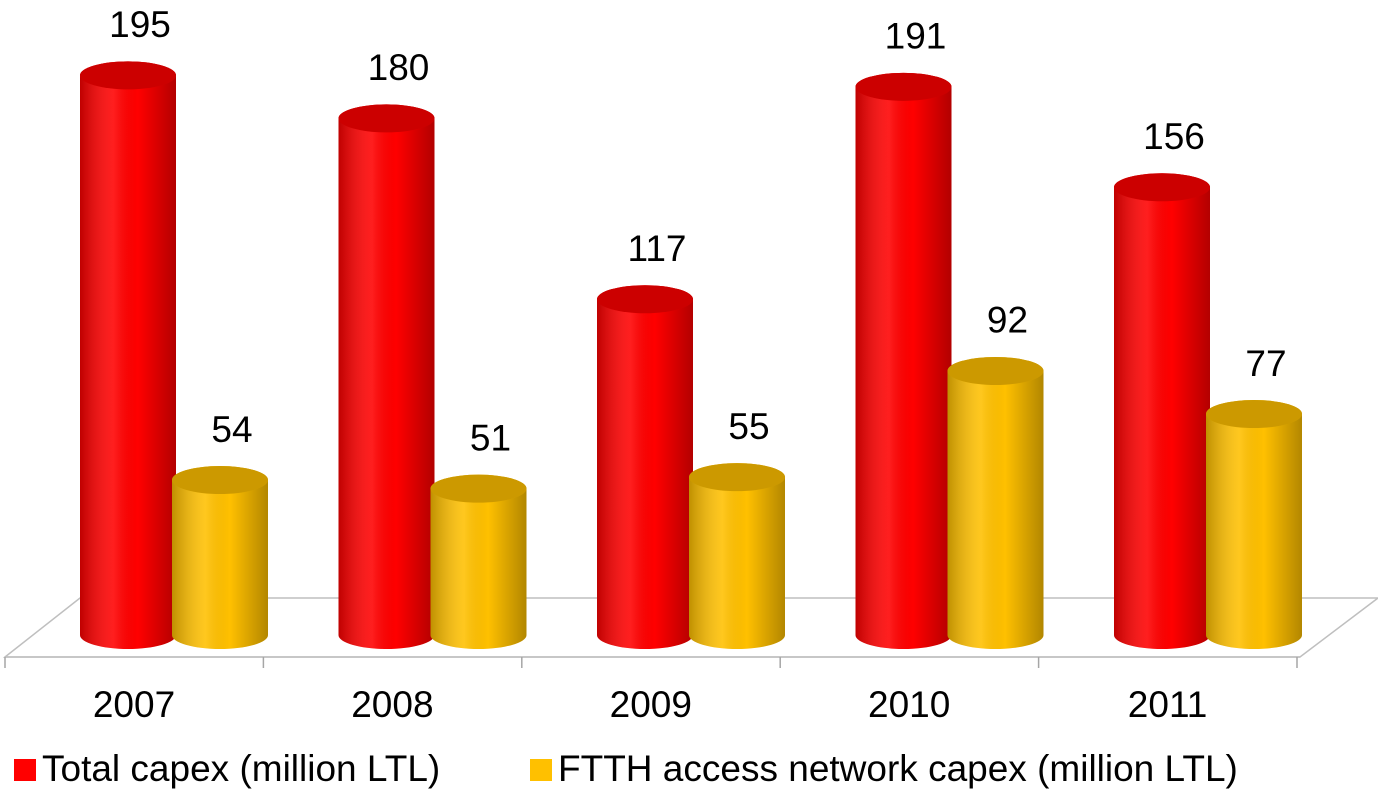 Image resolution: width=1378 pixels, height=794 pixels. I want to click on data-label: 54, so click(231, 429).